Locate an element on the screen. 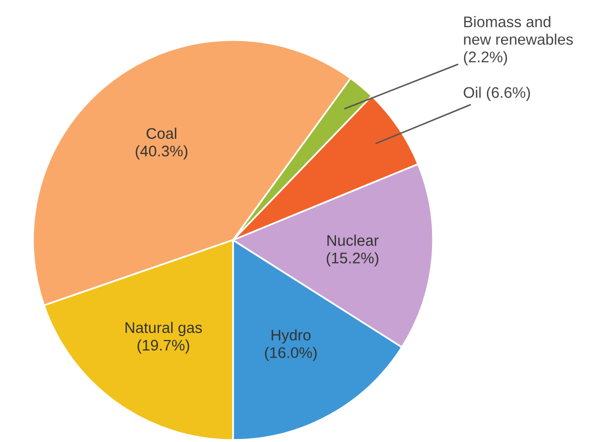 This screenshot has height=442, width=610. slice-label: Oil (6.6%) is located at coordinates (497, 93).